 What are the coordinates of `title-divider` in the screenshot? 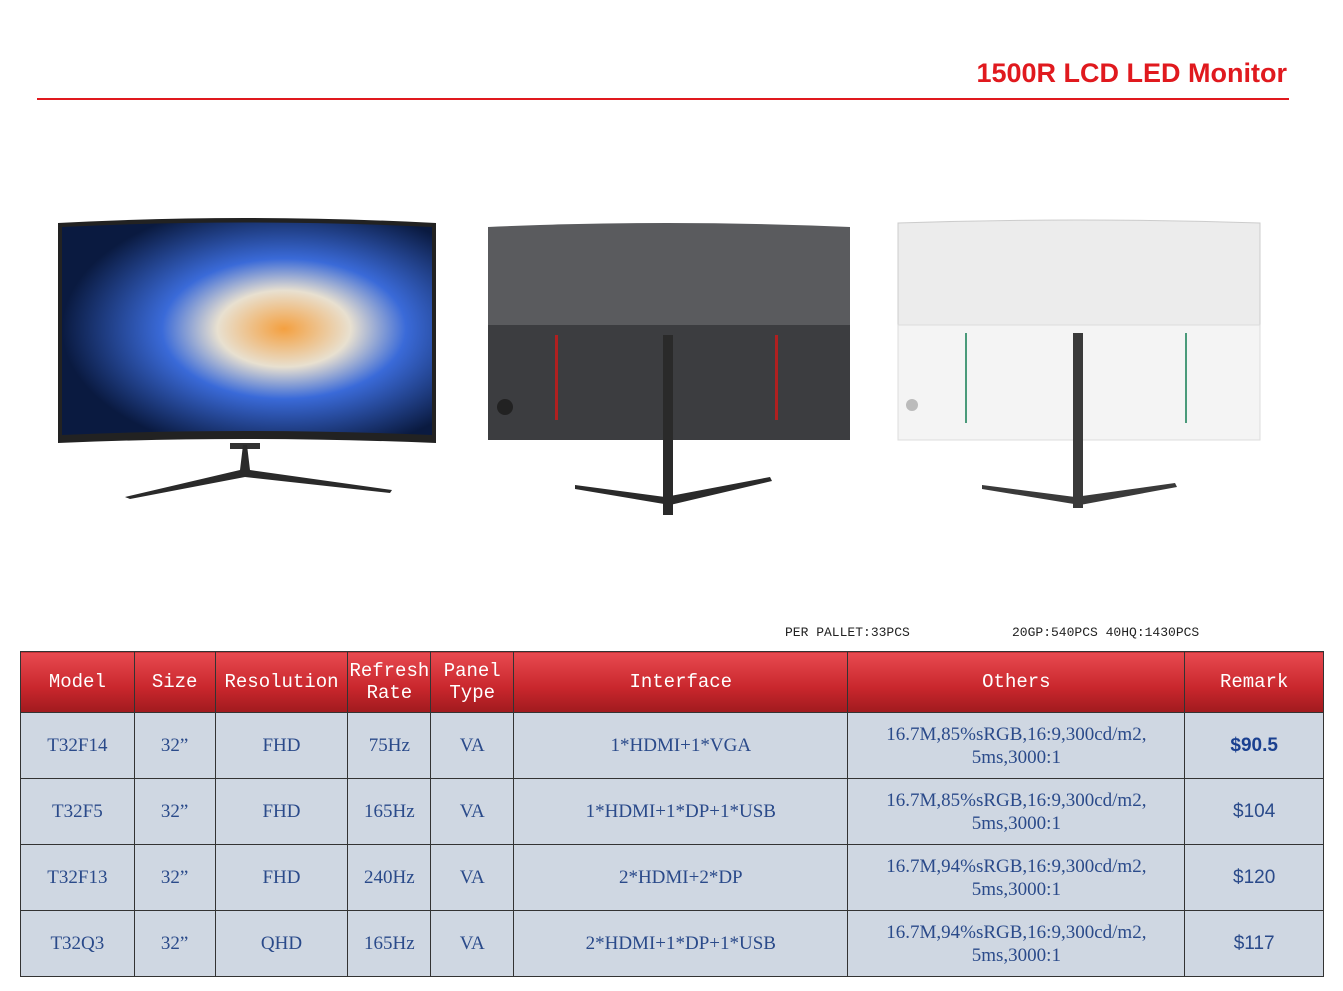 It's located at (663, 99).